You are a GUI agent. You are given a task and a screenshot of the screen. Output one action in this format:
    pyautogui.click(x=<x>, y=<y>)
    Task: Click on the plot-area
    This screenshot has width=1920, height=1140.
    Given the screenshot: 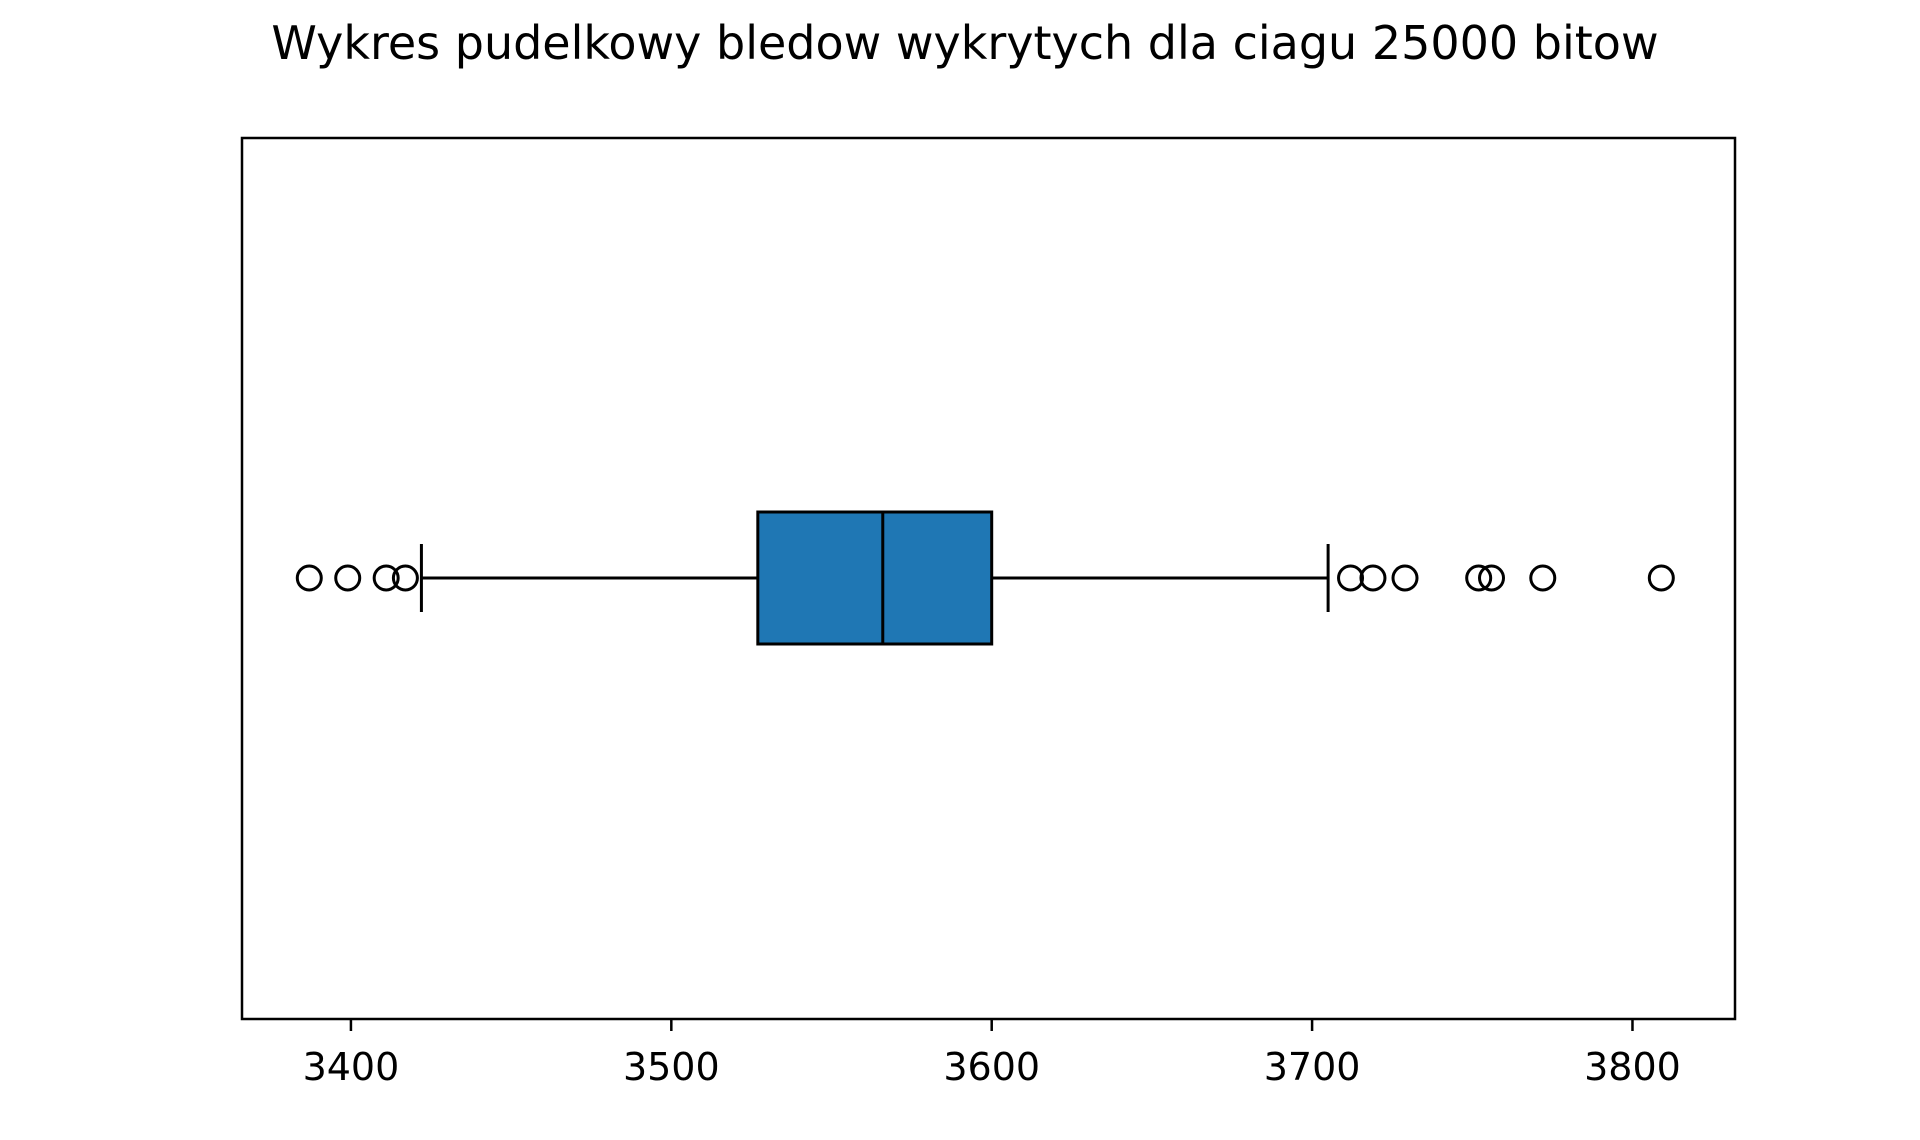 What is the action you would take?
    pyautogui.click(x=985, y=578)
    